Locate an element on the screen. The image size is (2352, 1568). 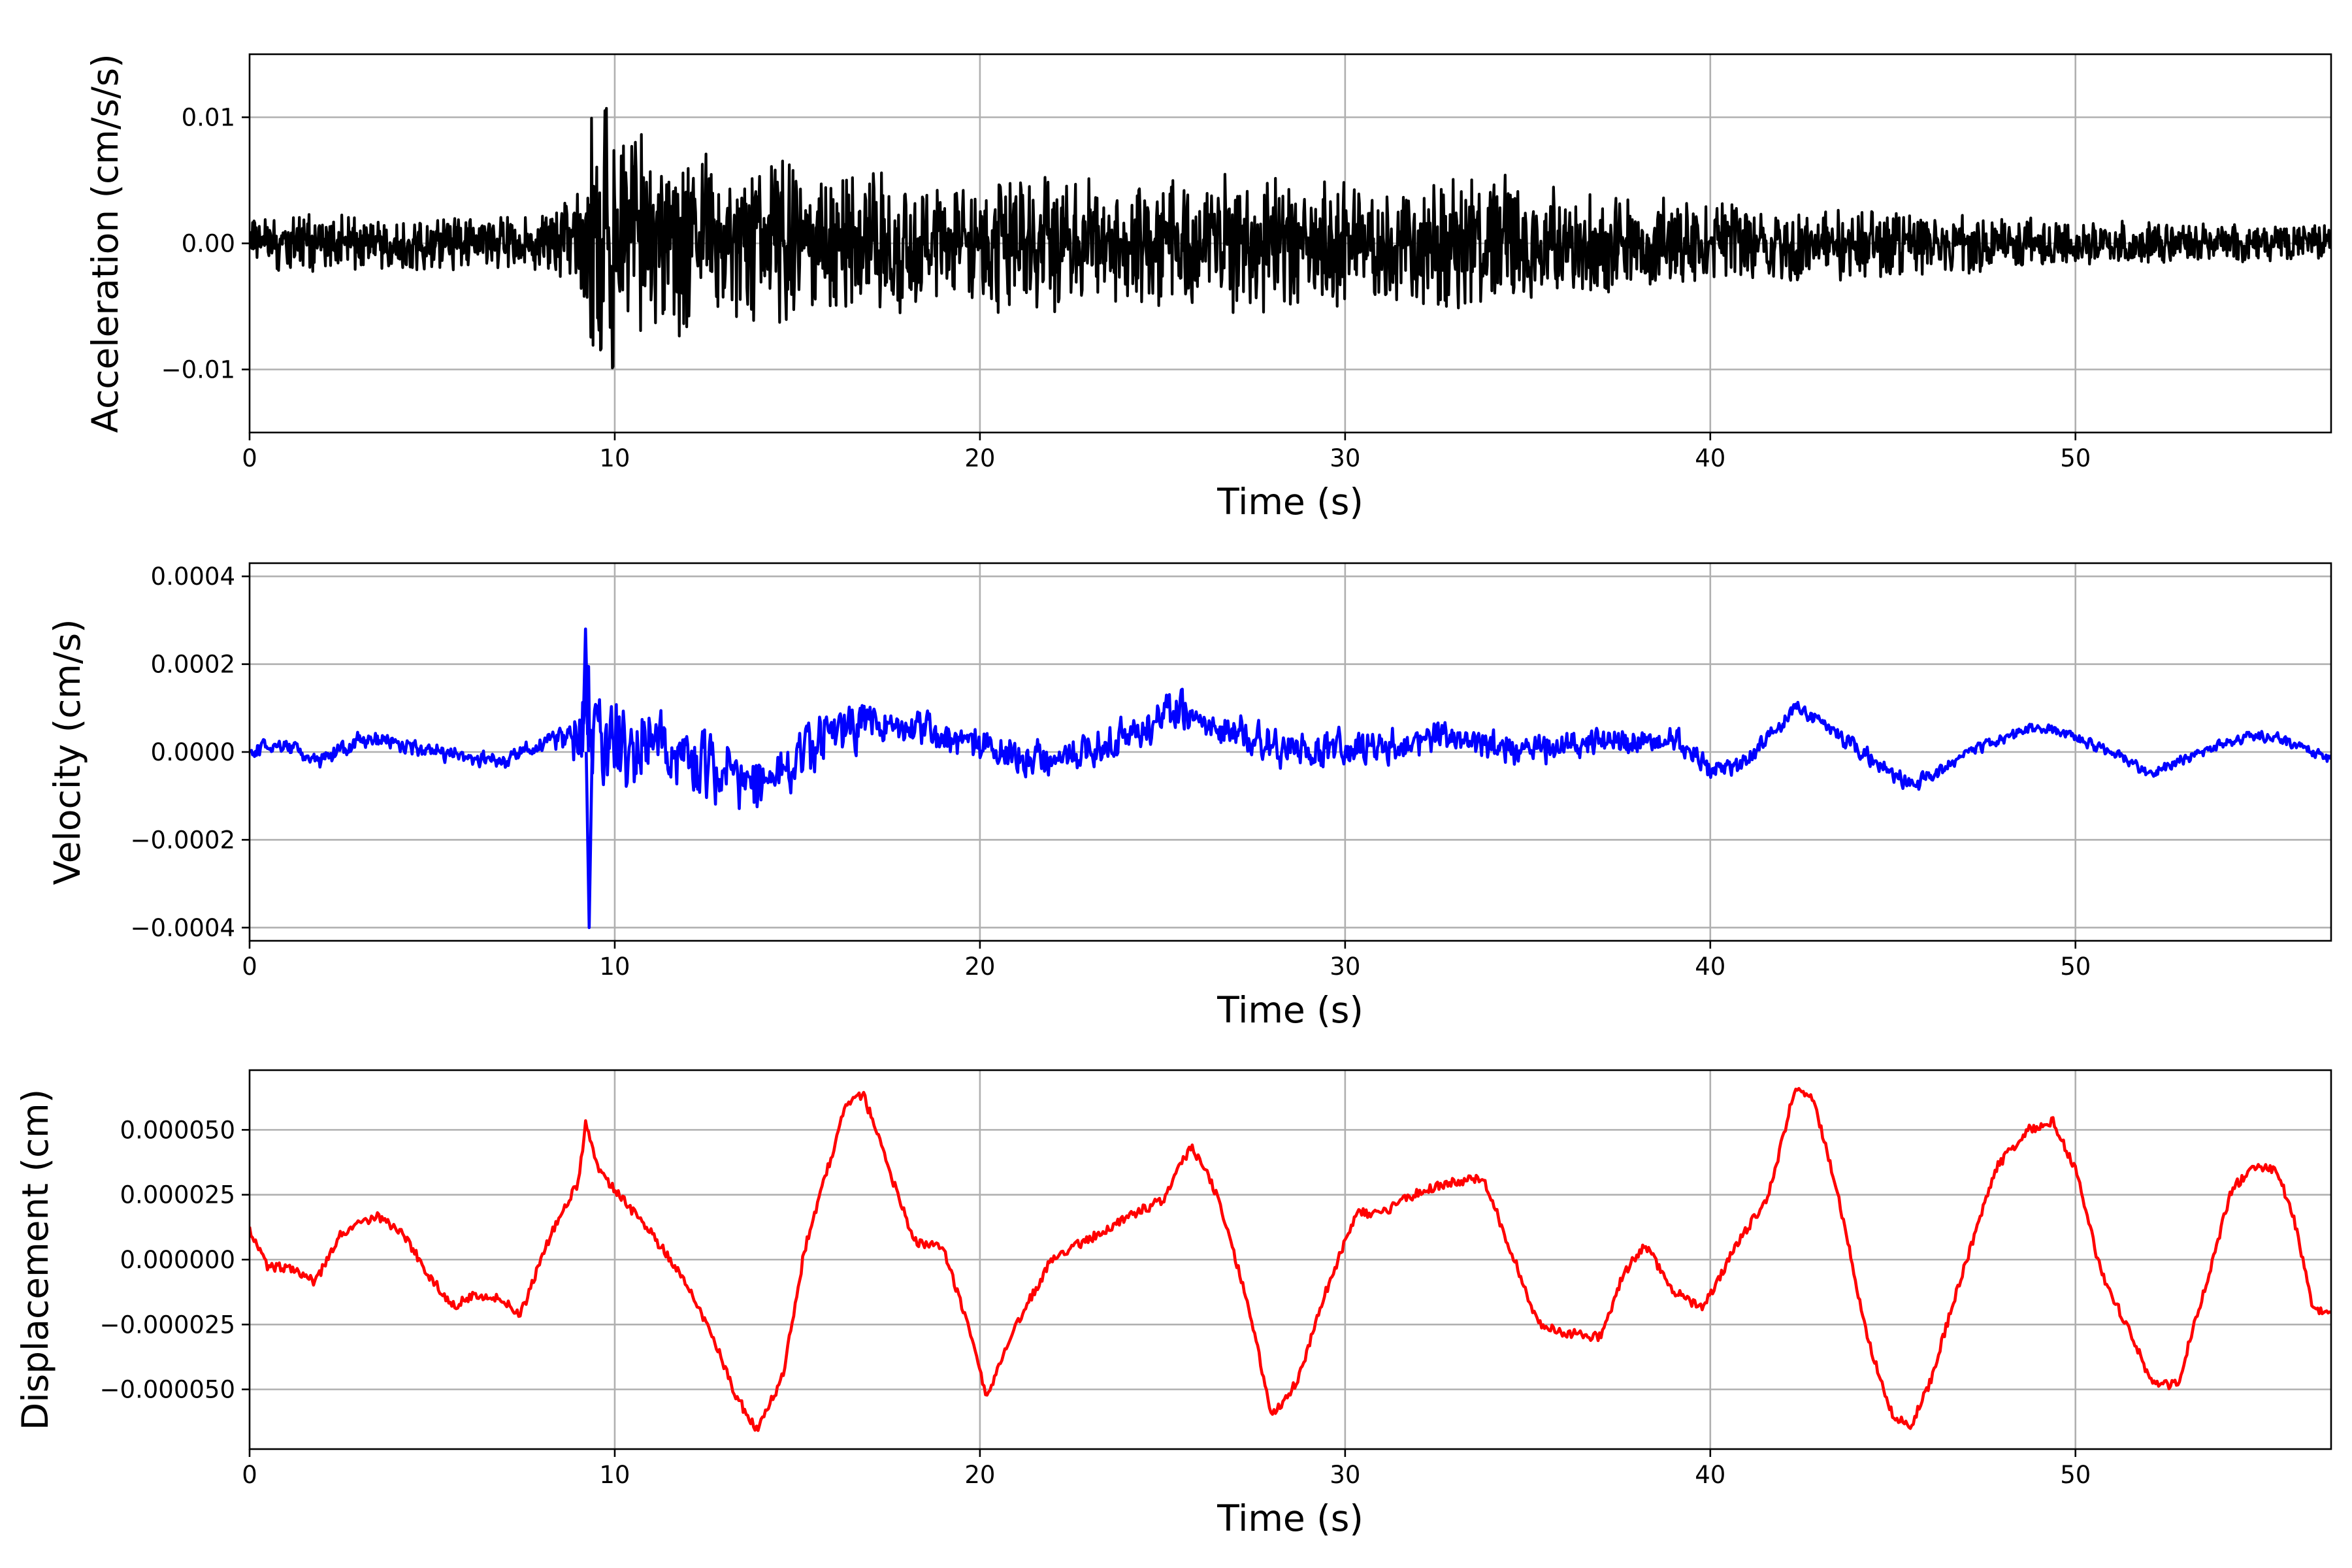
velocity-x-tick-label: 10 is located at coordinates (614, 967).